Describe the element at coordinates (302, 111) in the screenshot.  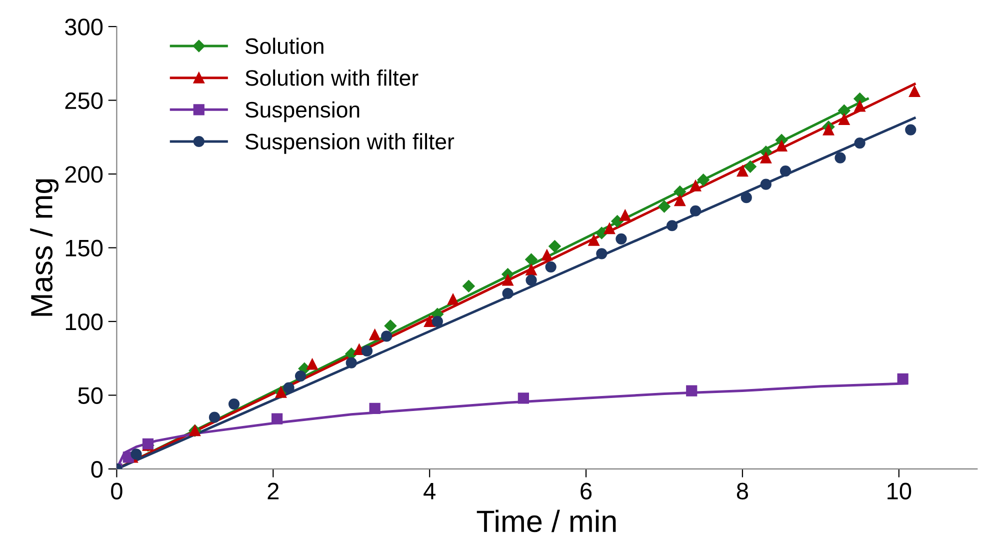
I see `legend-label: Suspension` at that location.